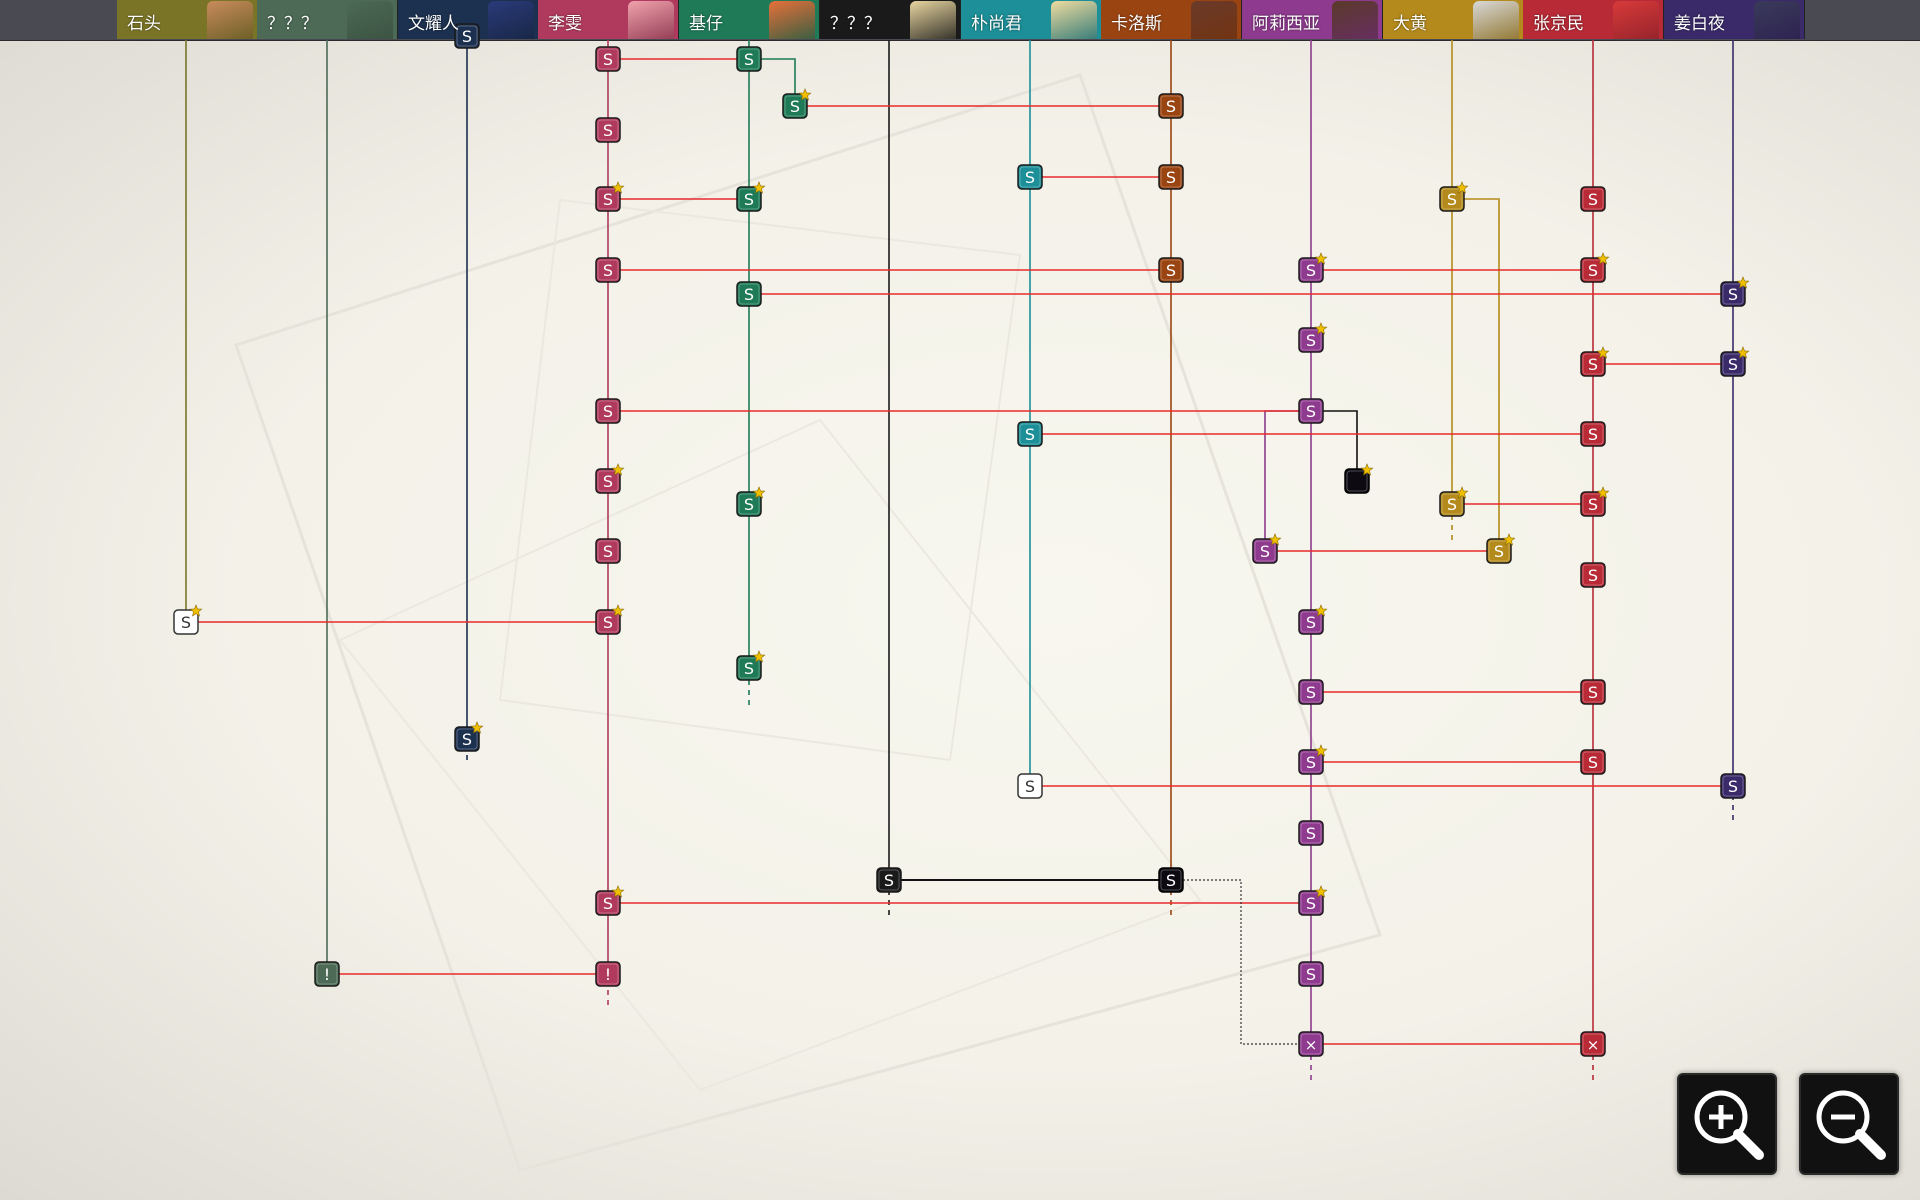 The width and height of the screenshot is (1920, 1200). What do you see at coordinates (749, 19) in the screenshot?
I see `character-tab-jizai: 基仔` at bounding box center [749, 19].